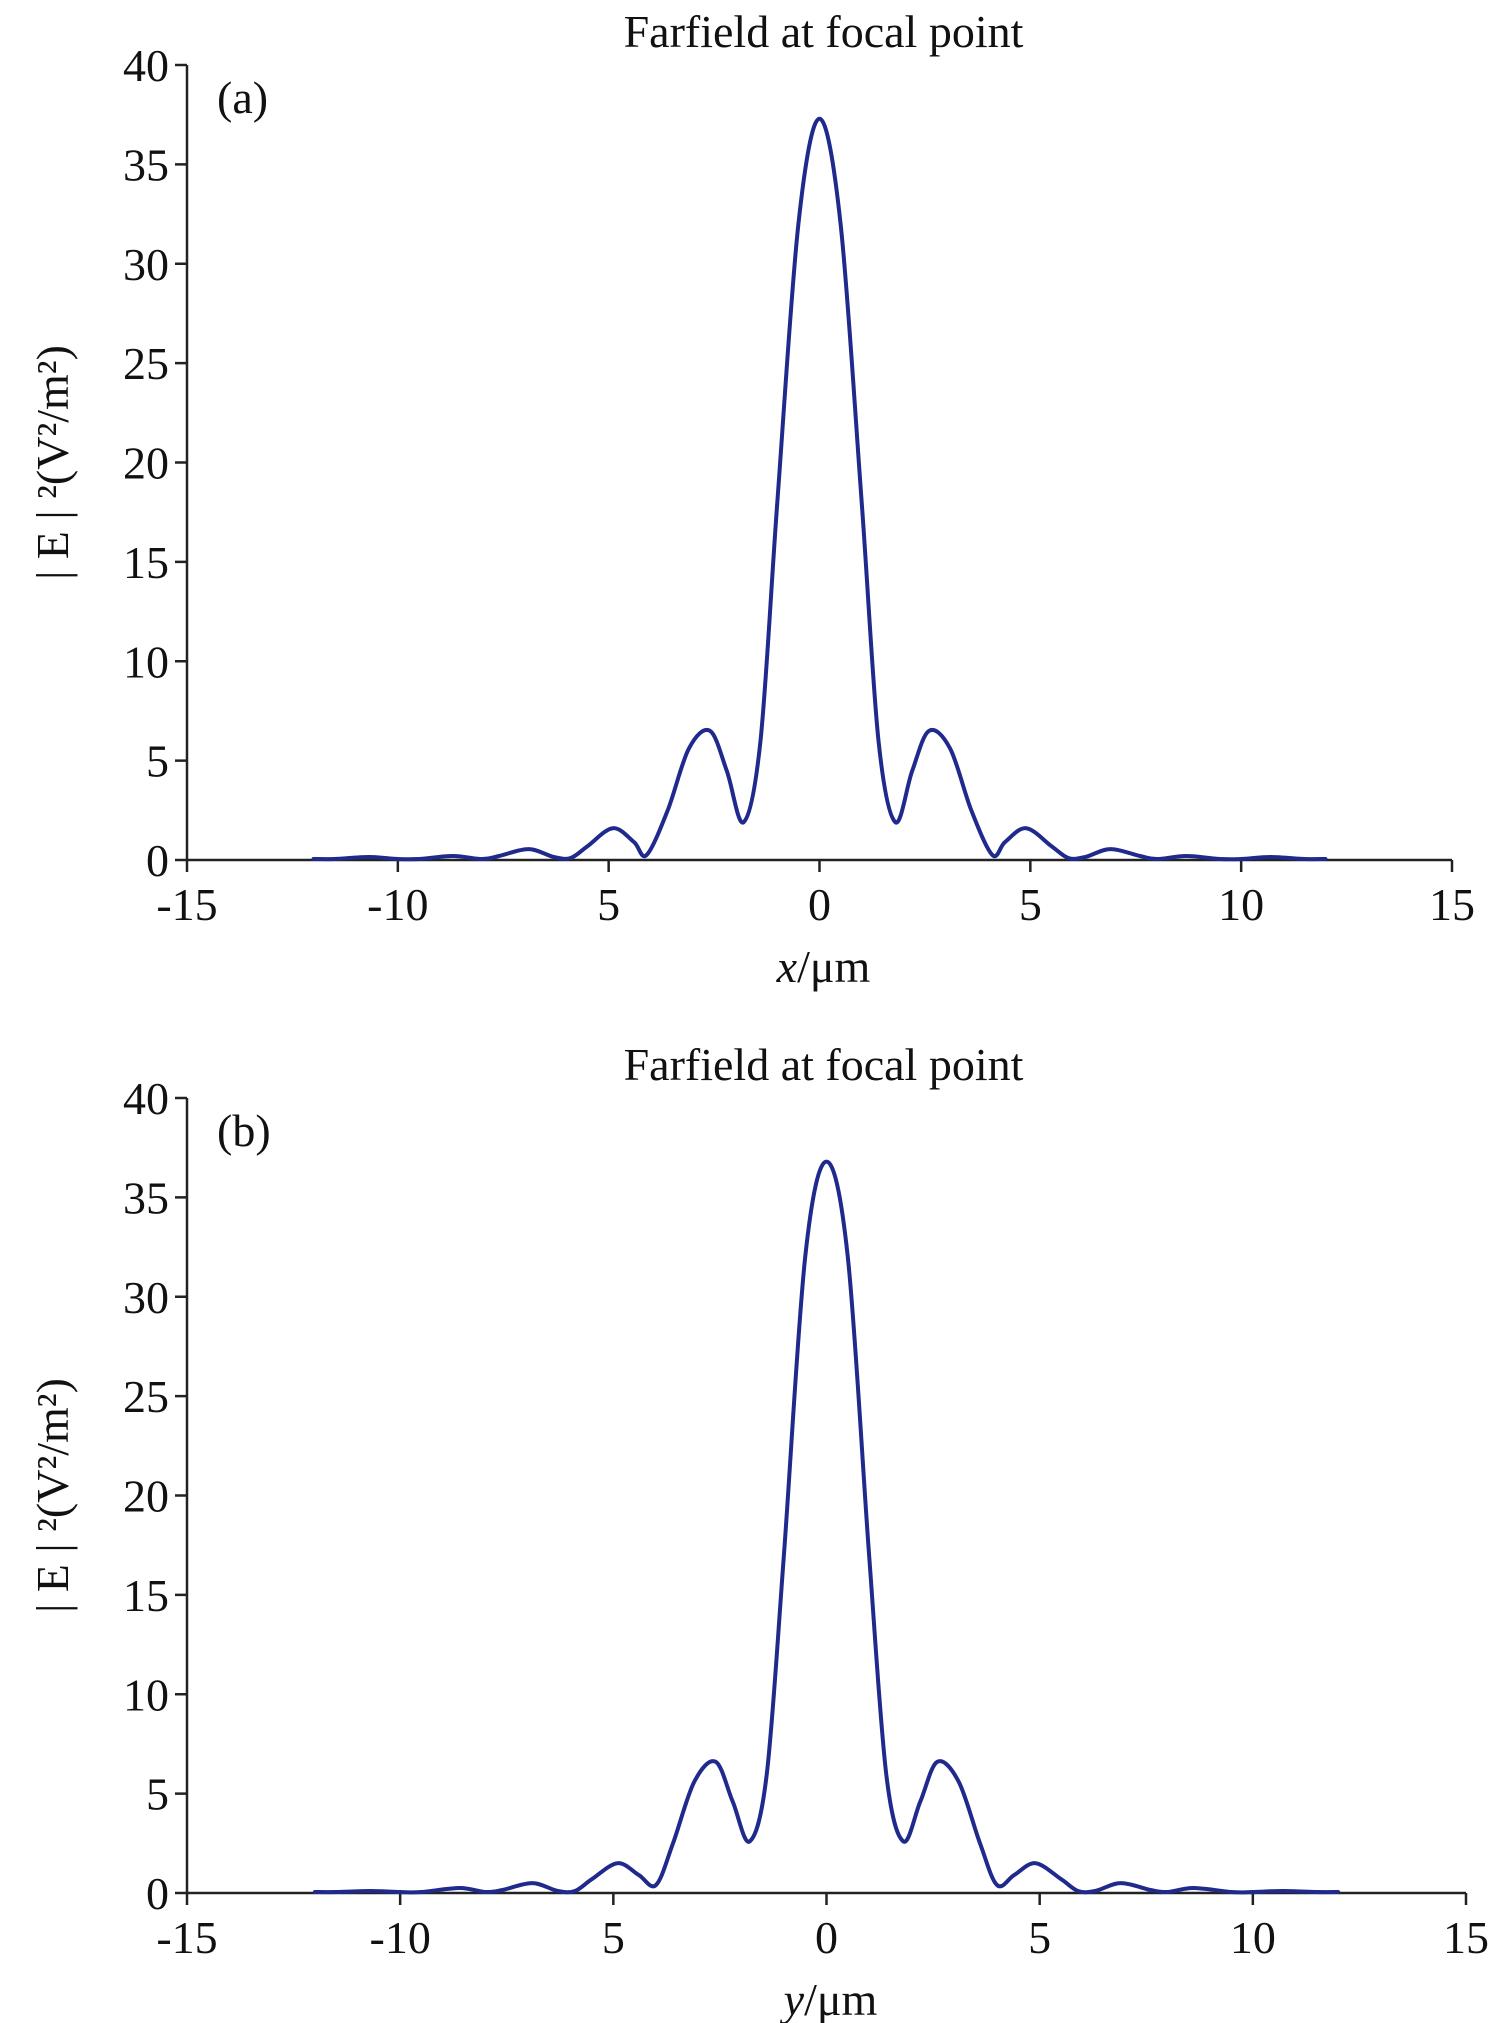 Image resolution: width=1500 pixels, height=2023 pixels. I want to click on x-axis-variable: y, so click(792, 1998).